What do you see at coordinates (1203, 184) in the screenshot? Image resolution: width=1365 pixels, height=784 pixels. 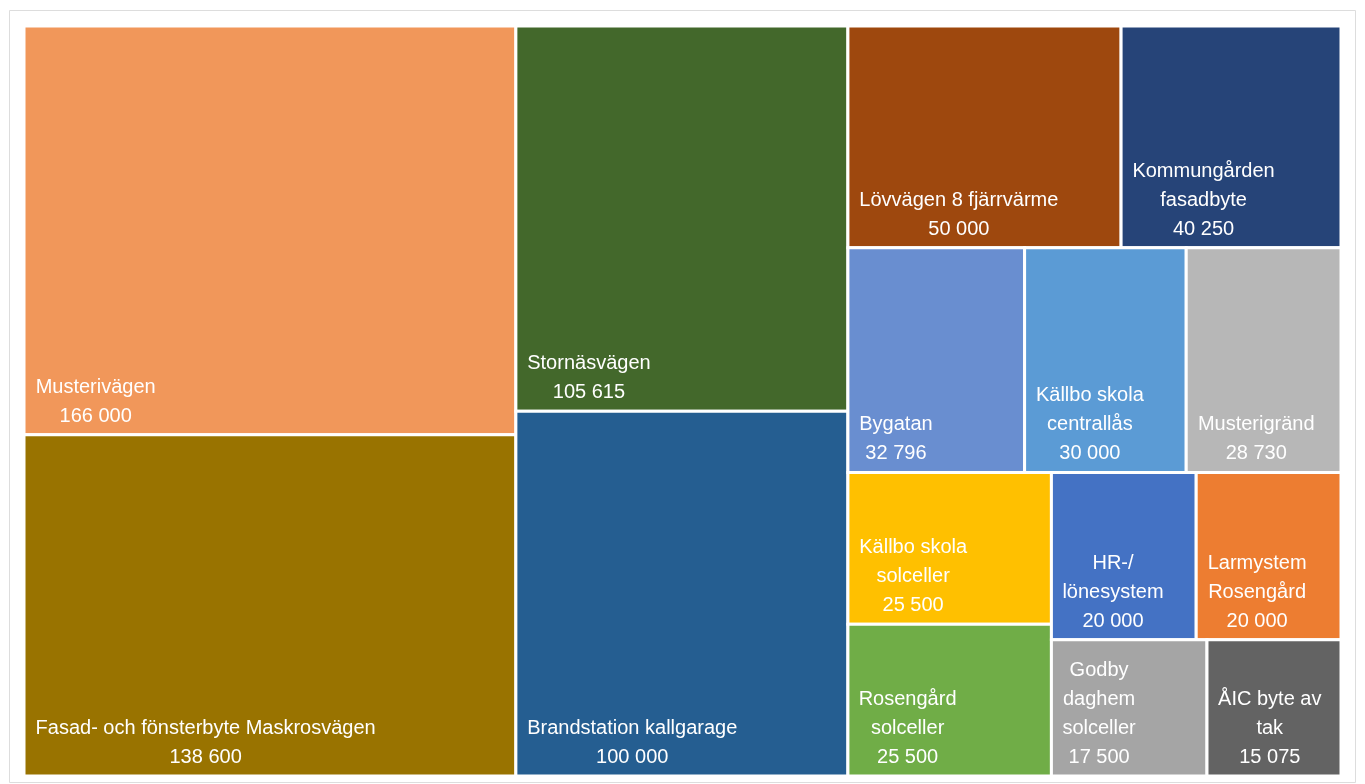 I see `category-label: Kommungården fasadbyte` at bounding box center [1203, 184].